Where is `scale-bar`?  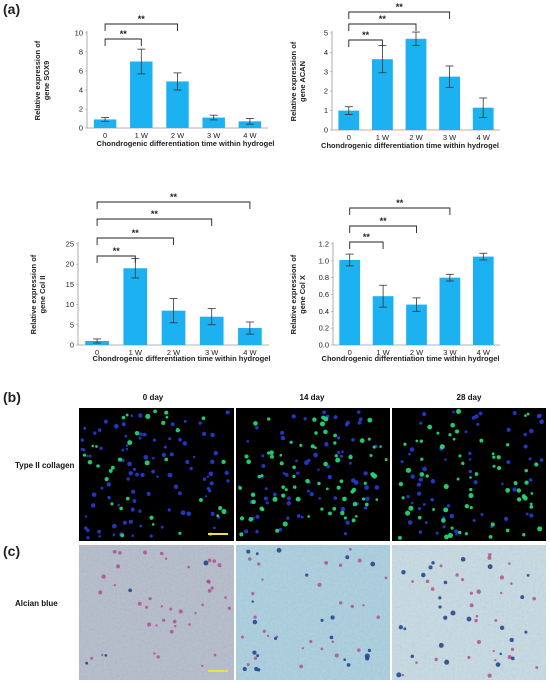
scale-bar is located at coordinates (218, 671).